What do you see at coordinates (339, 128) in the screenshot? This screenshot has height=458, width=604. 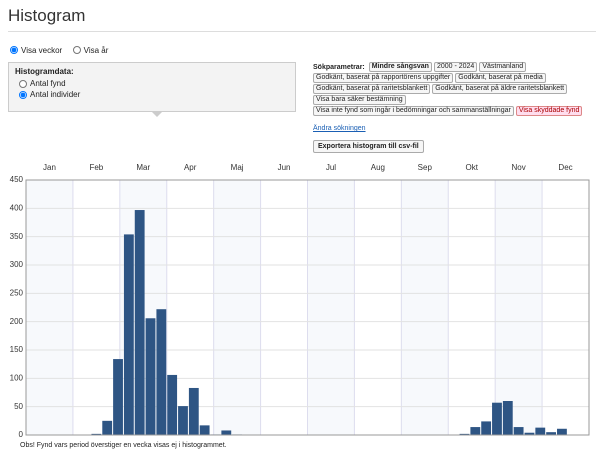 I see `edit-search-link: Ändra sökningen` at bounding box center [339, 128].